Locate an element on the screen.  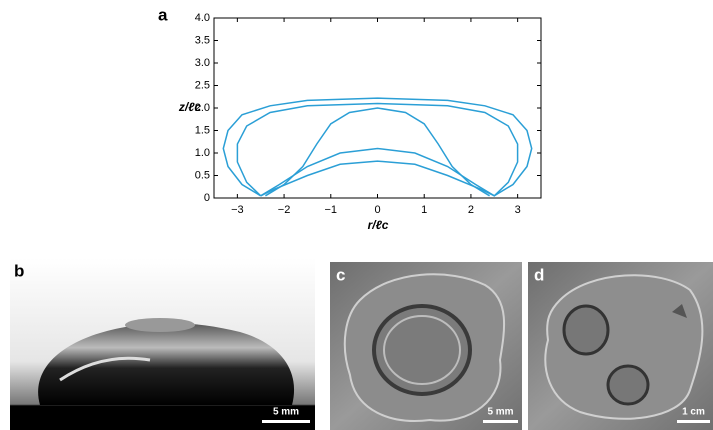
y-tick-label: 2.5 is located at coordinates (202, 85).